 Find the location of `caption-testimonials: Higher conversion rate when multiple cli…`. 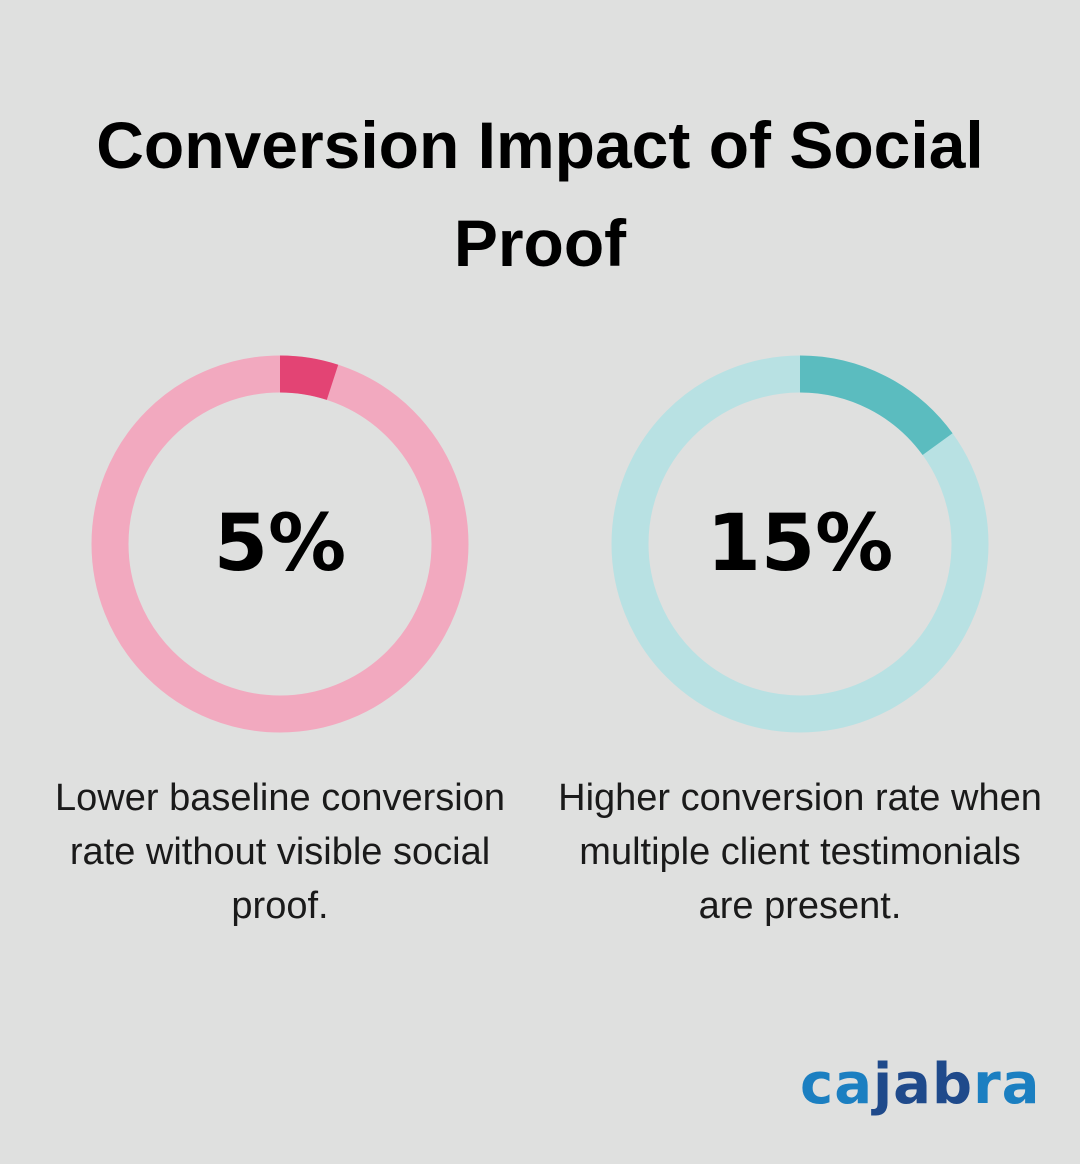

caption-testimonials: Higher conversion rate when multiple cli… is located at coordinates (800, 852).